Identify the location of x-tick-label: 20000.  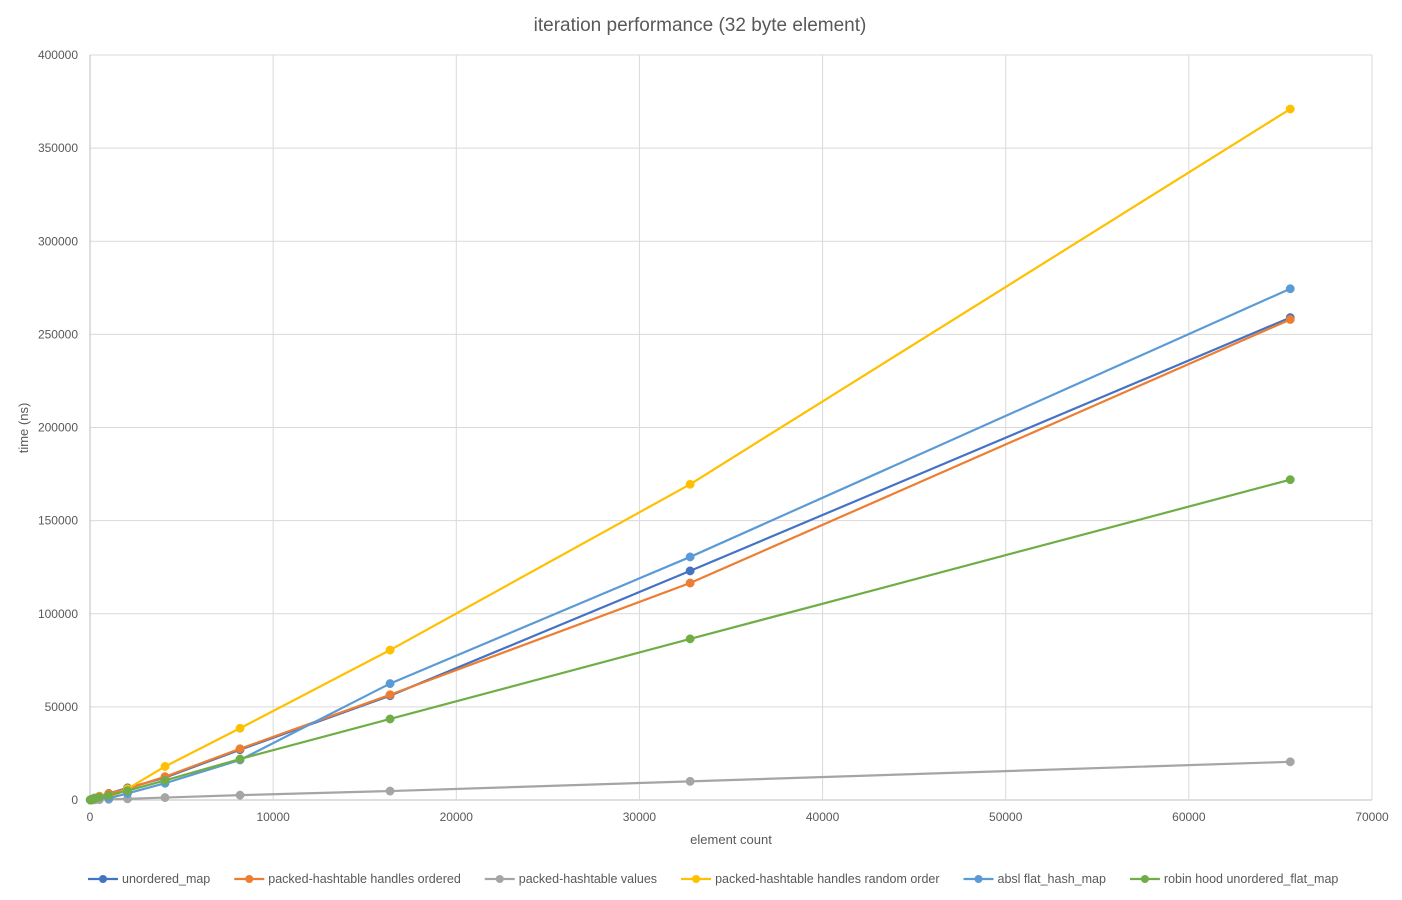
(457, 817).